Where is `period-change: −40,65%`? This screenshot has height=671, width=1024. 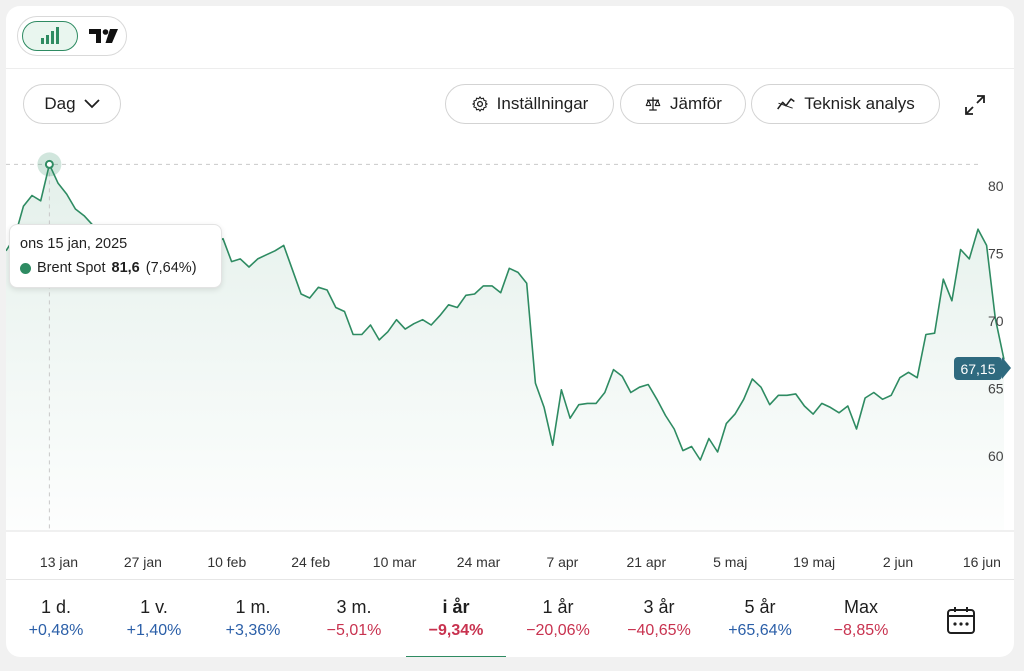 period-change: −40,65% is located at coordinates (659, 630).